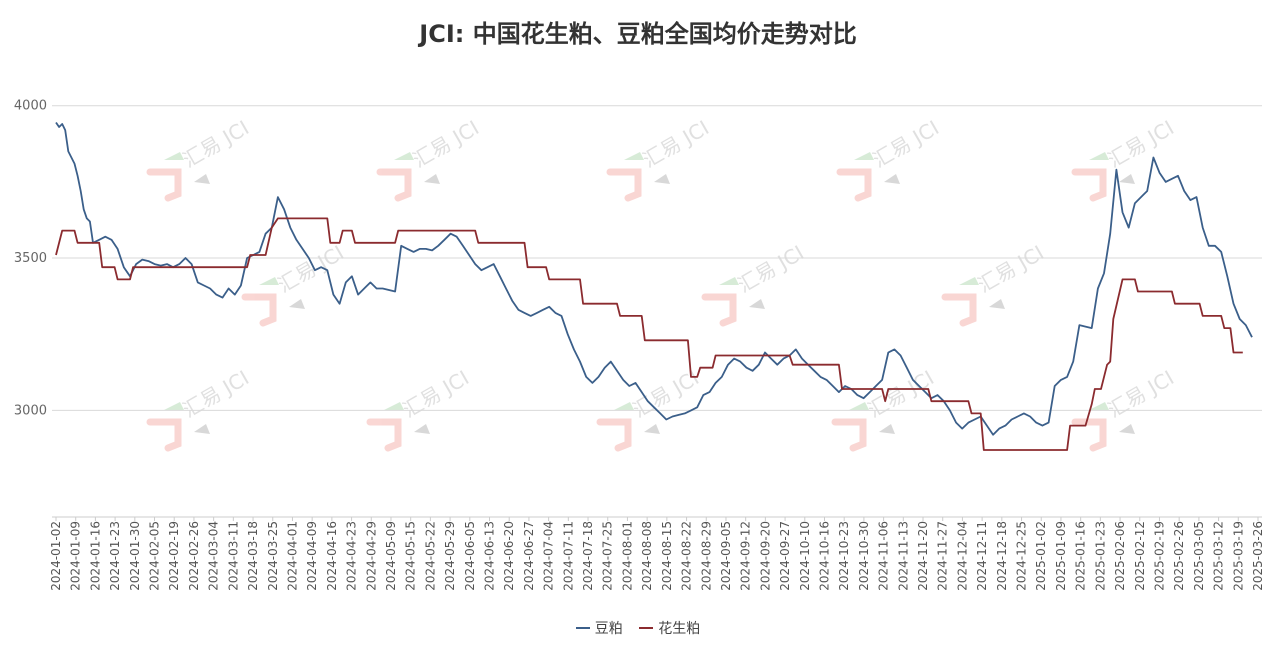 The height and width of the screenshot is (651, 1276). Describe the element at coordinates (638, 34) in the screenshot. I see `chart-title: JCI: 中国花生粕、豆粕全国均价走势对比` at that location.